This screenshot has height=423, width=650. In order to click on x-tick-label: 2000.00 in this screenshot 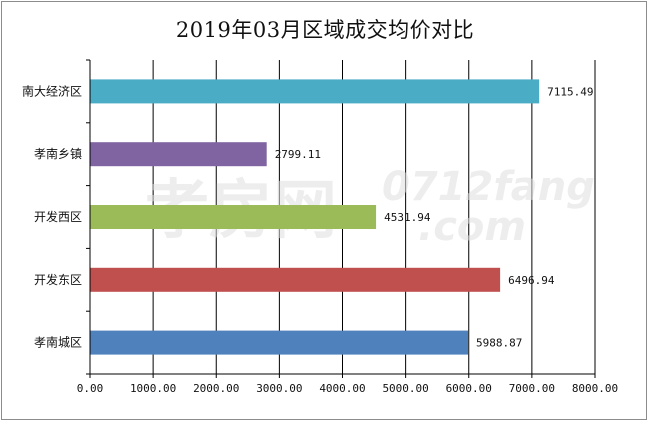, I will do `click(216, 388)`.